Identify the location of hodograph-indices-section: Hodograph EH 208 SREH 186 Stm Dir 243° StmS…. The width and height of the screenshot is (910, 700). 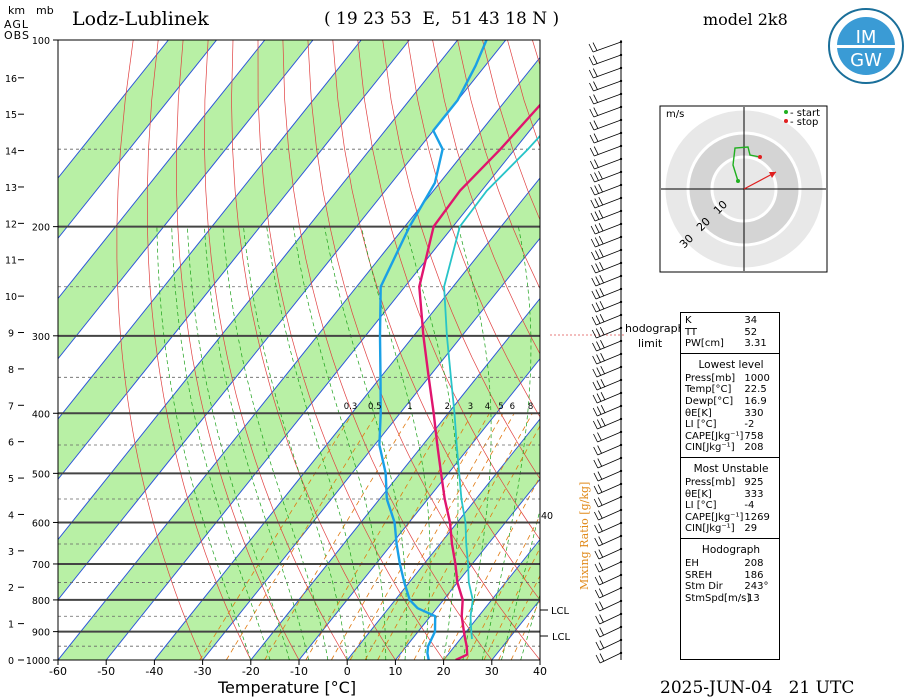
(730, 573).